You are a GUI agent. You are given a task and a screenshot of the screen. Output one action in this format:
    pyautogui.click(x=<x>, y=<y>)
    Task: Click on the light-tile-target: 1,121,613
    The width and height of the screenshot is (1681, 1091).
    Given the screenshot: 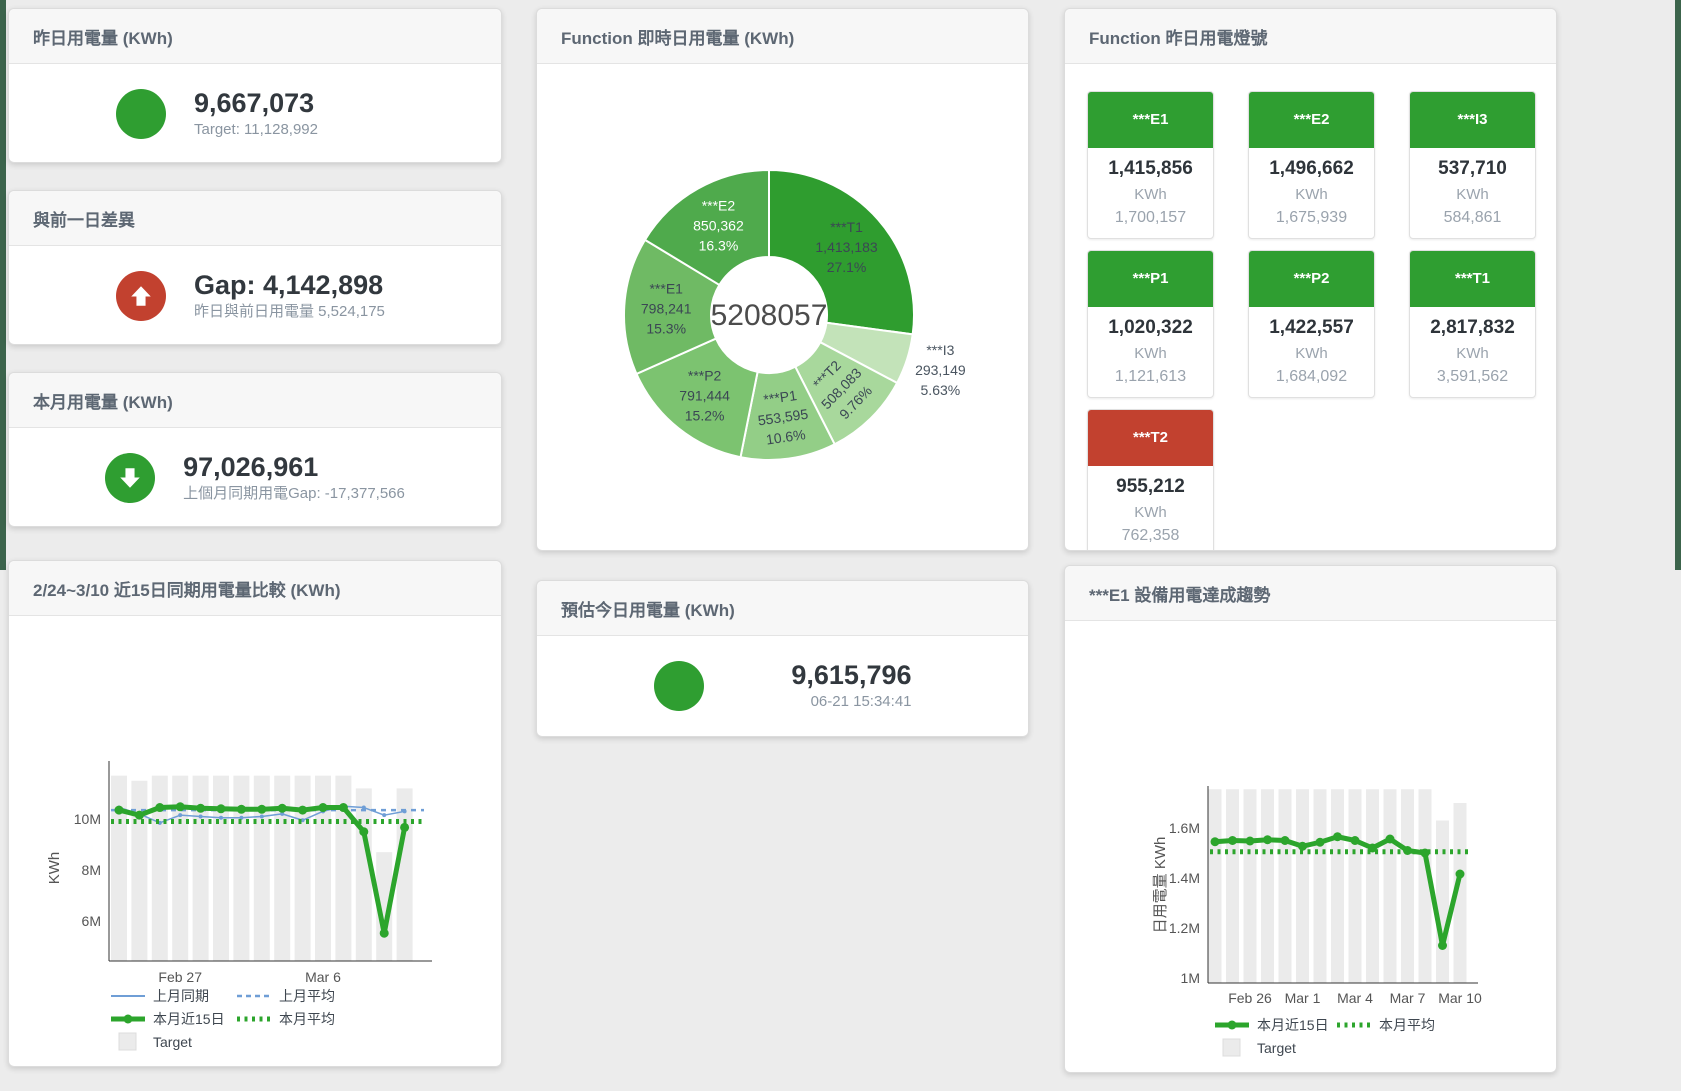 What is the action you would take?
    pyautogui.click(x=1150, y=376)
    